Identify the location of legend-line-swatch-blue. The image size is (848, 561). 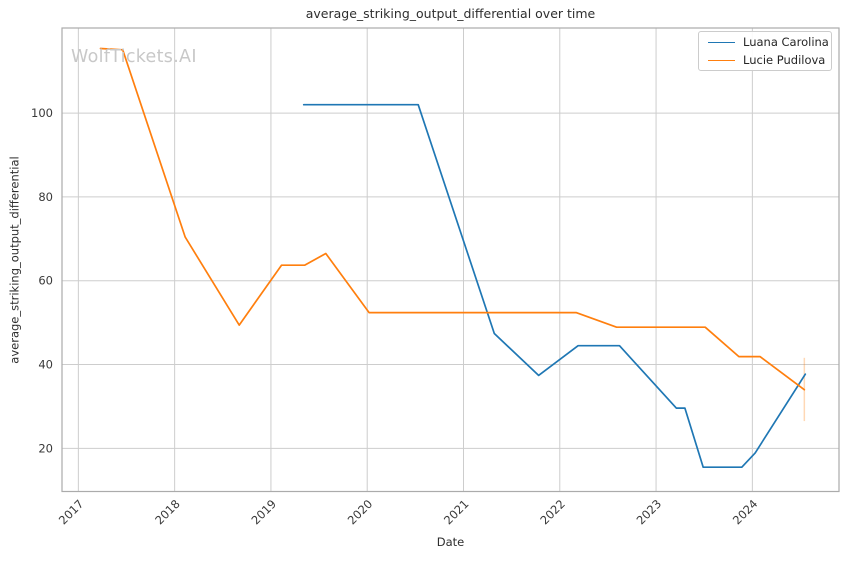
(721, 42).